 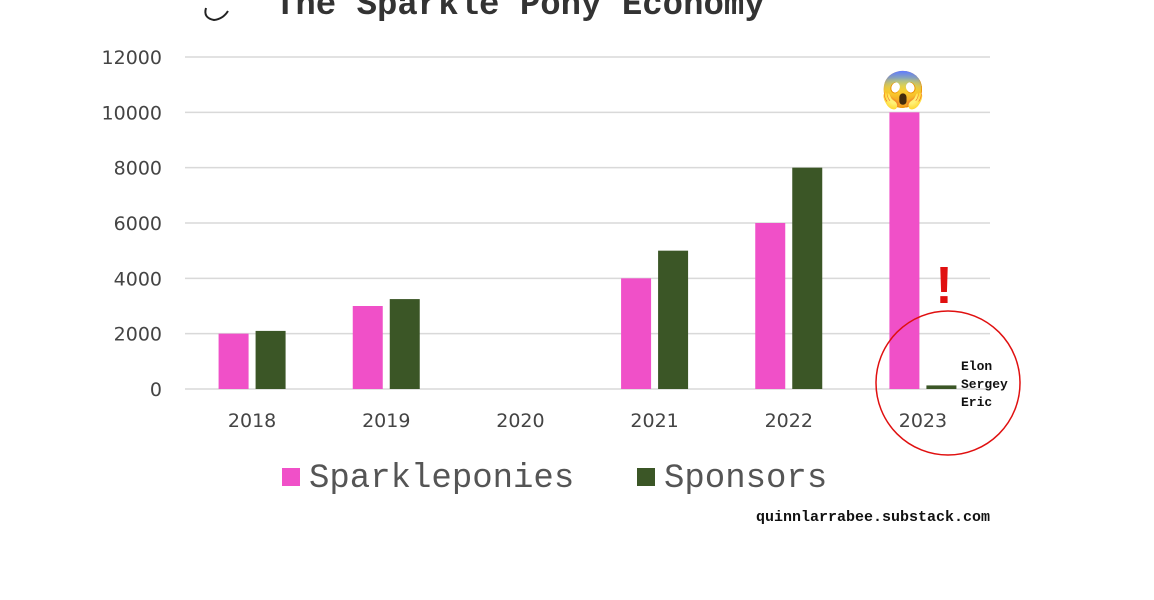 I want to click on bar-sponsors-2023, so click(x=941, y=387).